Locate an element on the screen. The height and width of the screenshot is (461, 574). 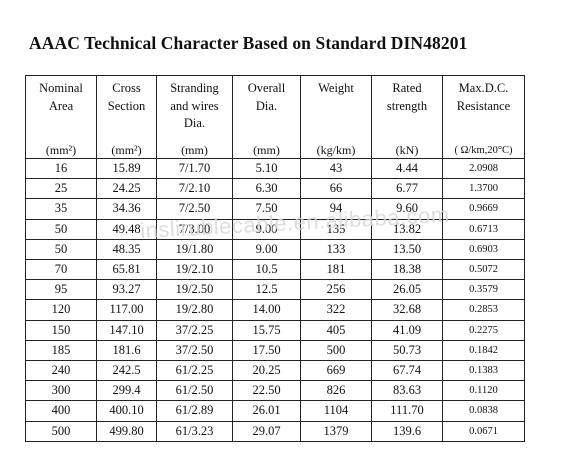
table-cell: 2.0908 is located at coordinates (483, 168).